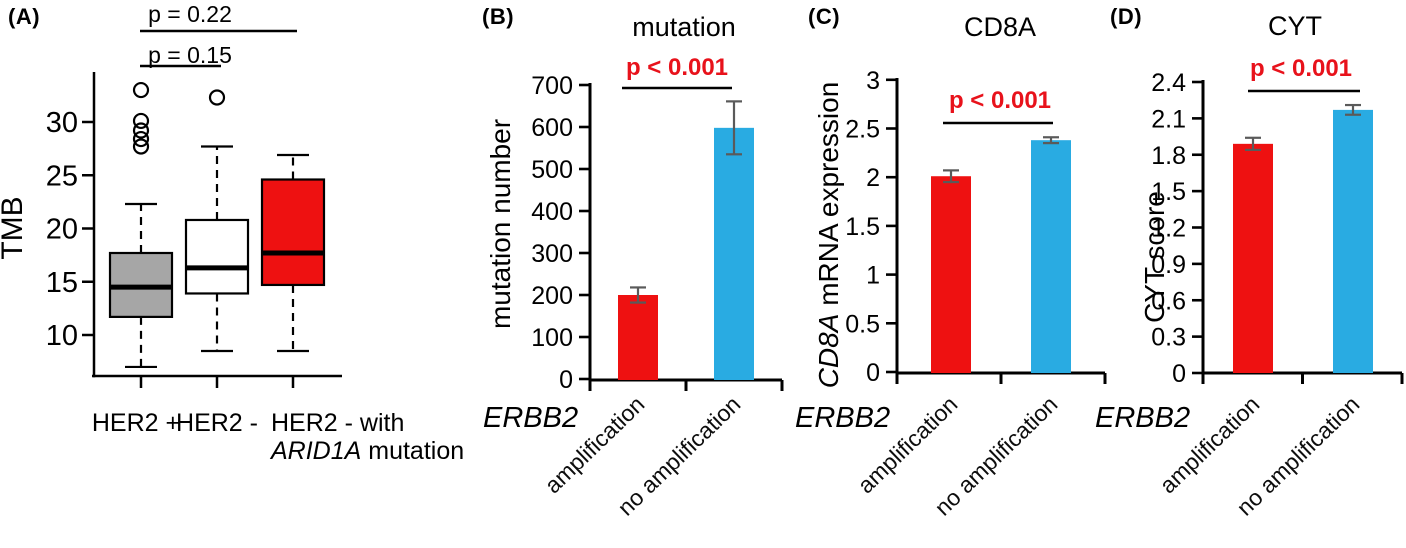  Describe the element at coordinates (62, 176) in the screenshot. I see `y-tick-label: 25` at that location.